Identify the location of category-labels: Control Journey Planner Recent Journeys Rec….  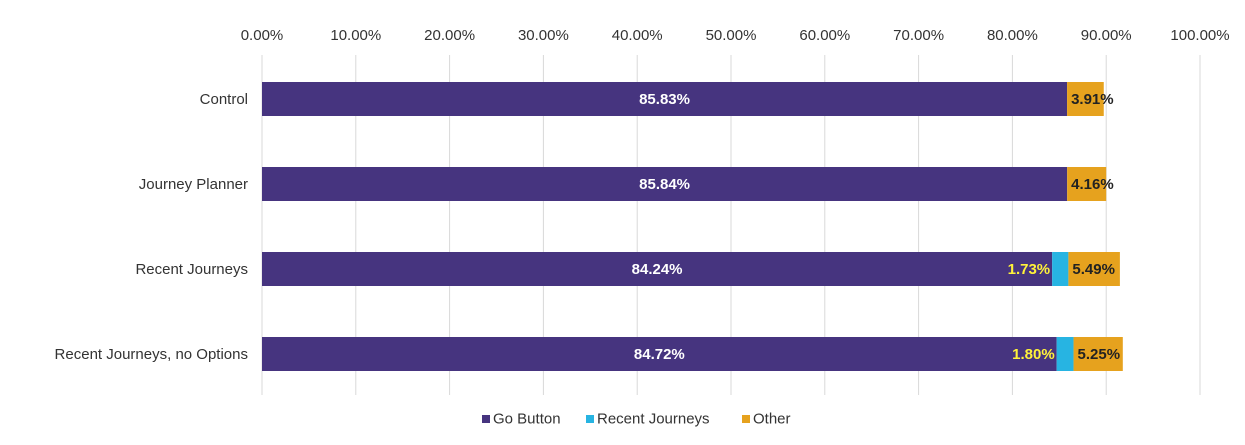
(151, 227).